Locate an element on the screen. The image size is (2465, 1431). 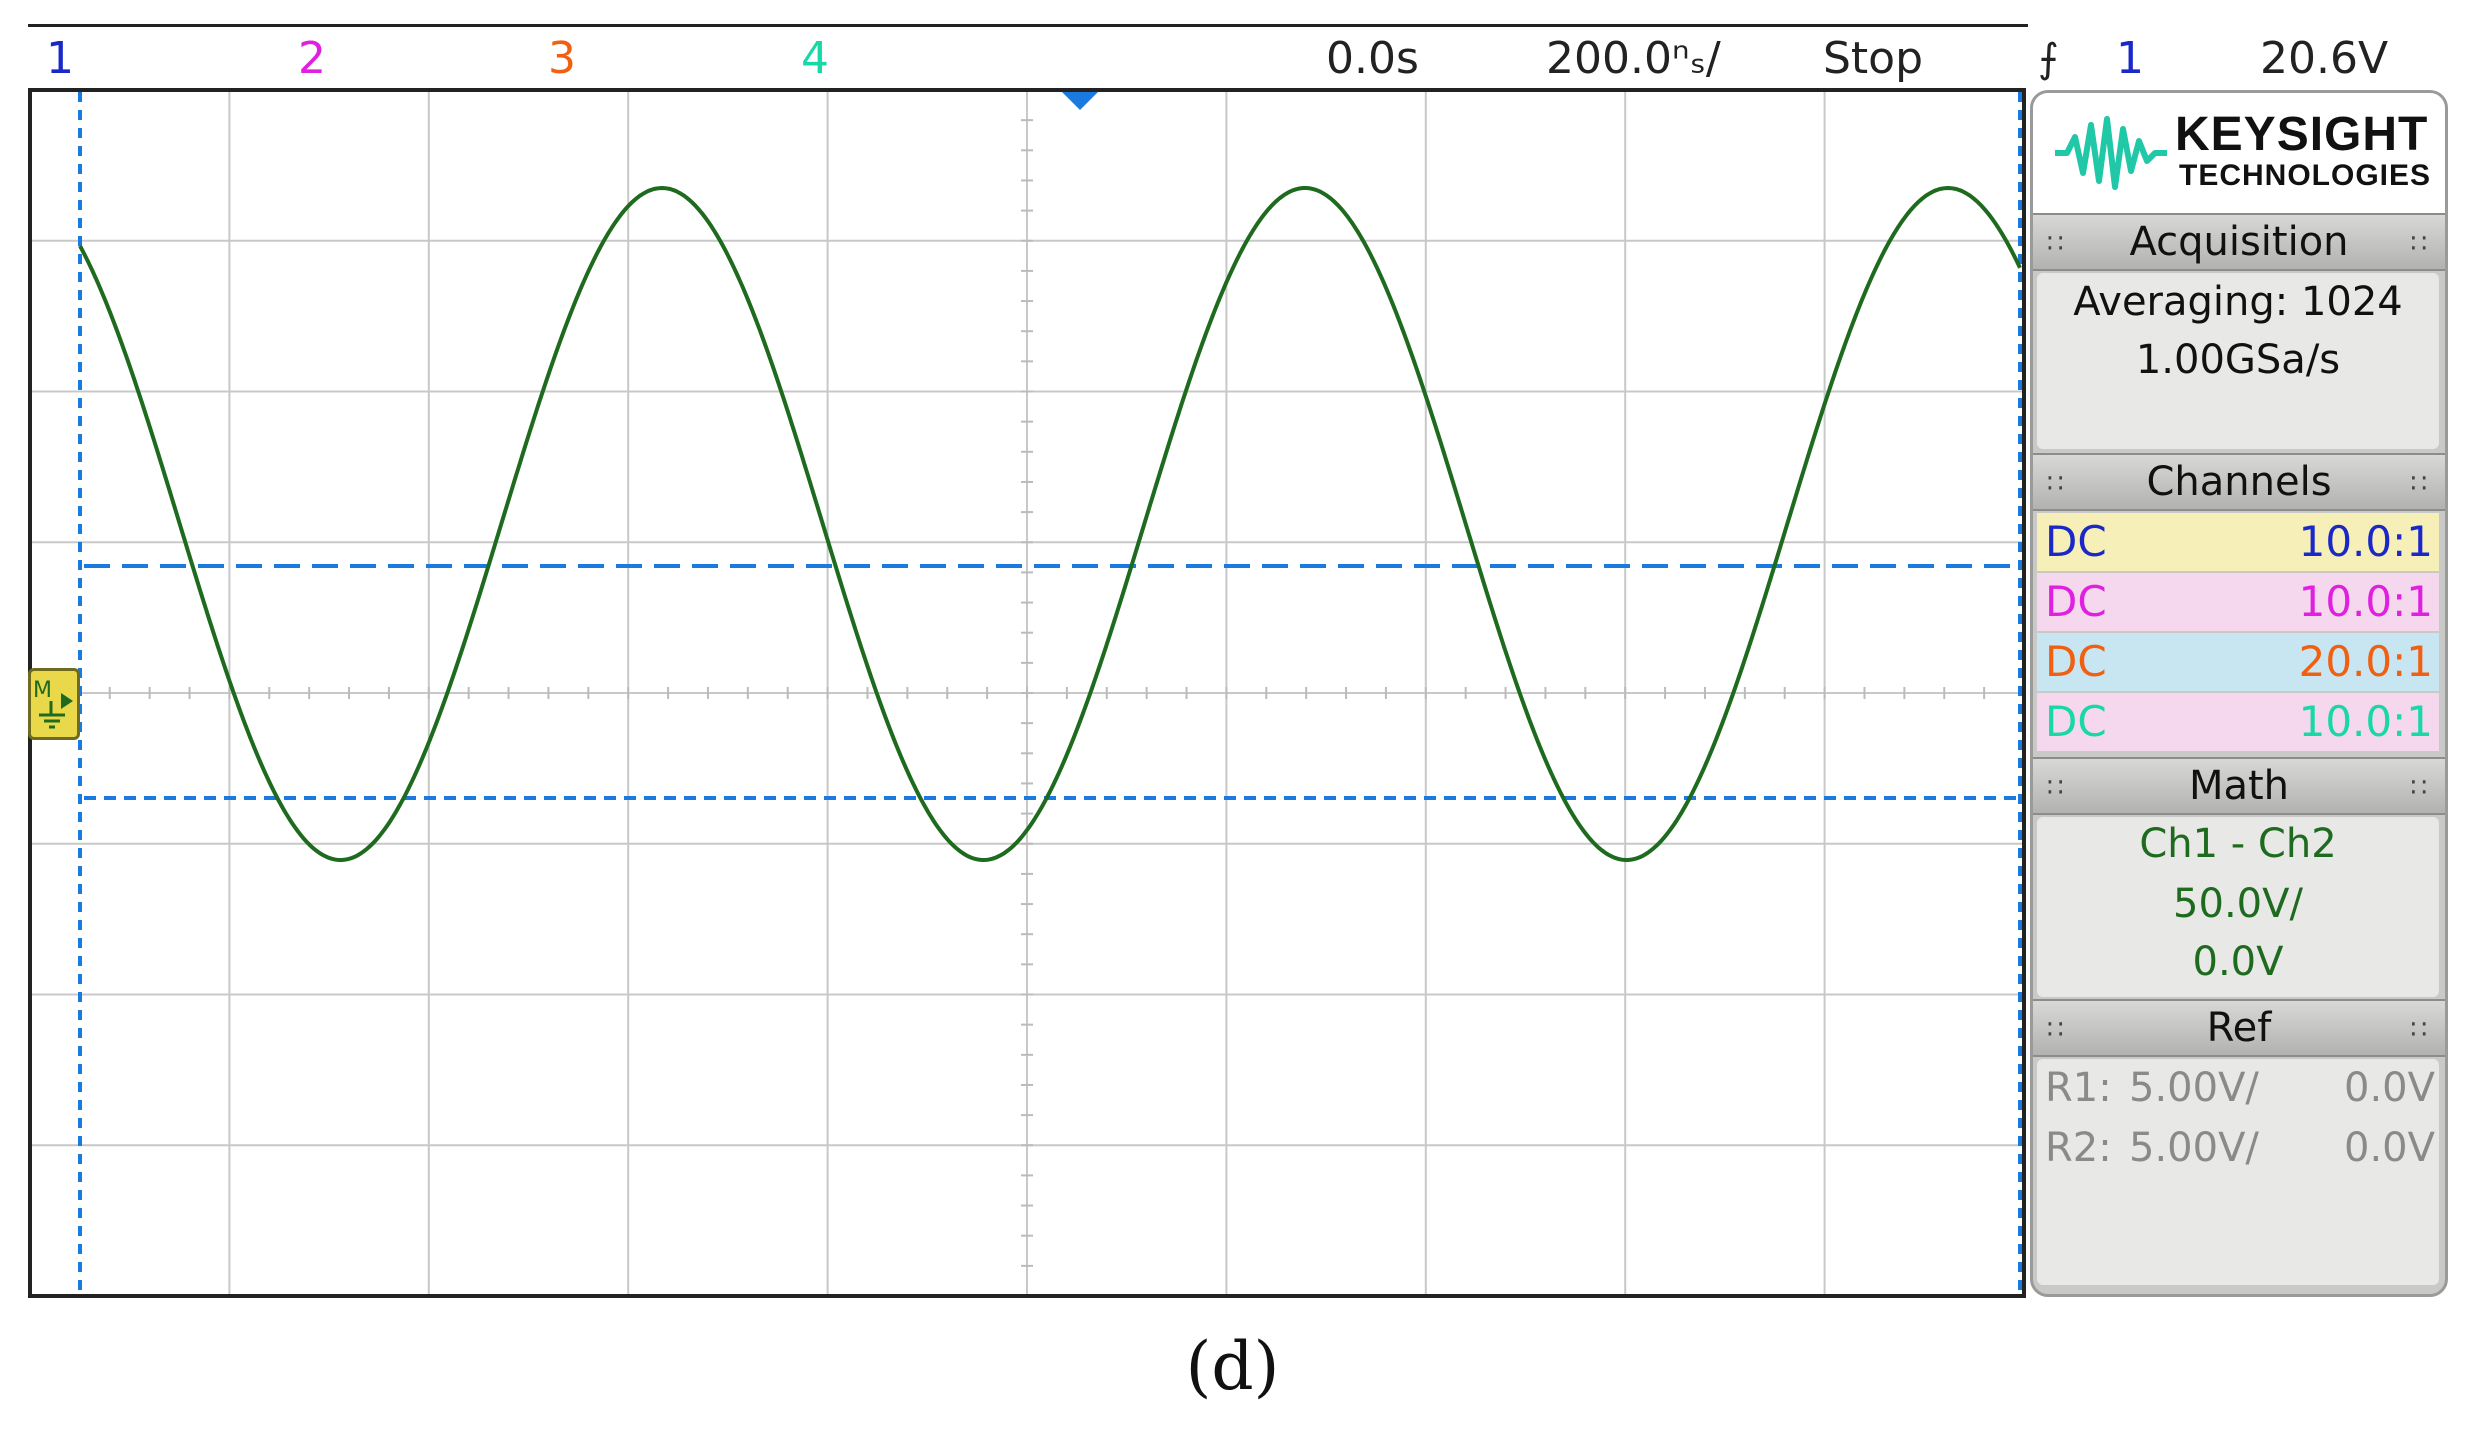
logo-subtitle: TECHNOLOGIES is located at coordinates (2305, 175).